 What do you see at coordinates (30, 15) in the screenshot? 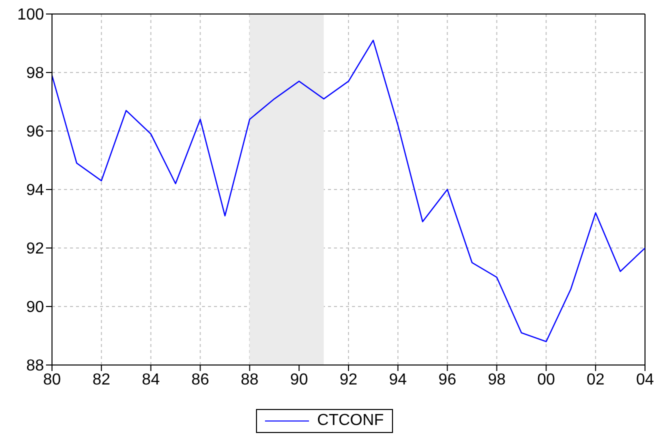
I see `y-tick-label: 100` at bounding box center [30, 15].